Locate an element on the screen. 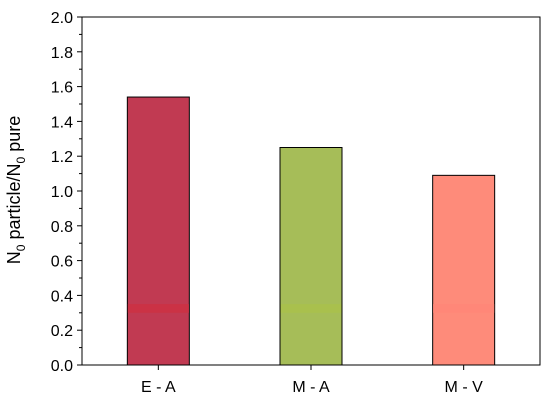 The image size is (550, 404). y-axis-title-part: N is located at coordinates (14, 257).